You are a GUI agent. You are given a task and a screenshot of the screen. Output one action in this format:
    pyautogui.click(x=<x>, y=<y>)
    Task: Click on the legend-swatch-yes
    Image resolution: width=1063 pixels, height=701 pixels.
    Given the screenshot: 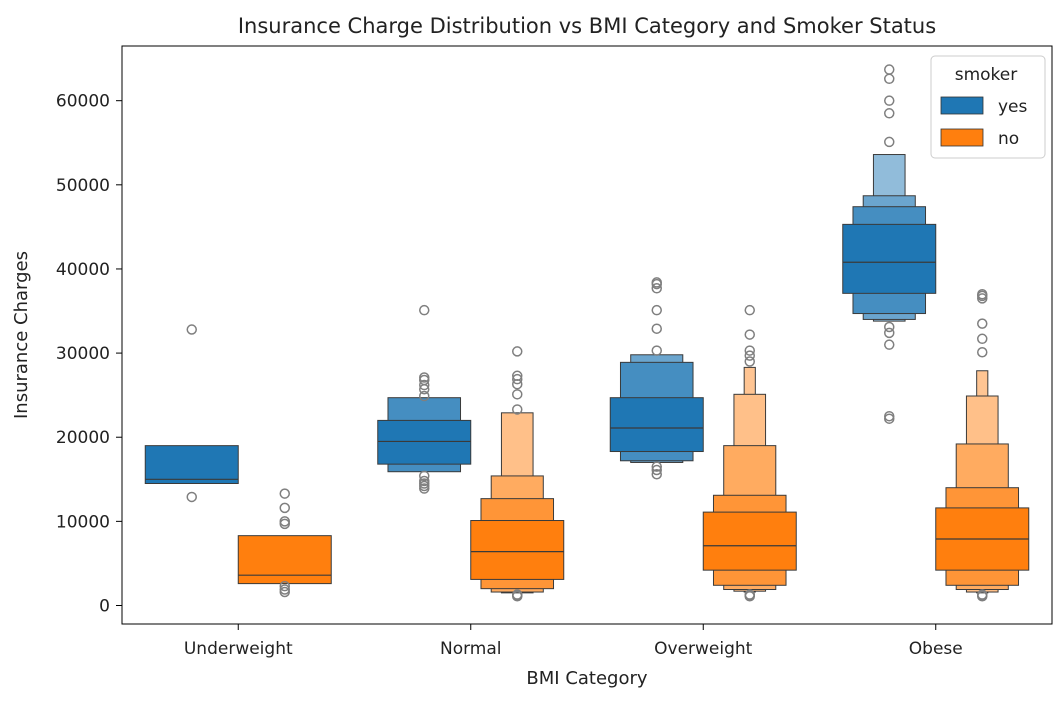 What is the action you would take?
    pyautogui.click(x=962, y=105)
    